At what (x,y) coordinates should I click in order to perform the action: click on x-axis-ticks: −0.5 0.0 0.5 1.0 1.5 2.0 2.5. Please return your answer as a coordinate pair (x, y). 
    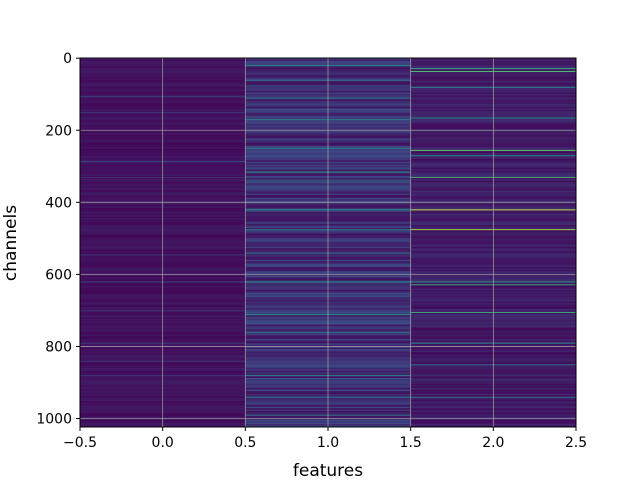
    Looking at the image, I should click on (325, 439).